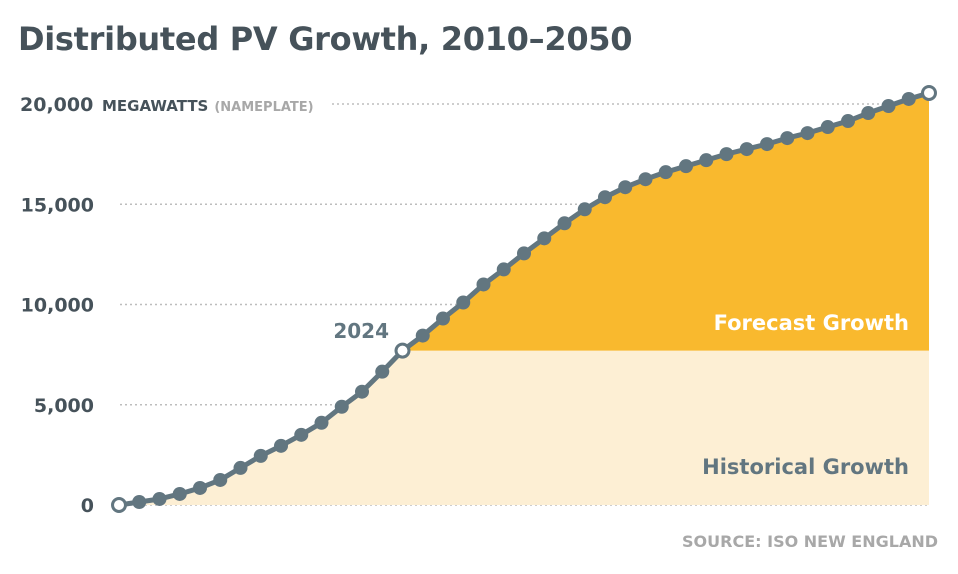 This screenshot has height=574, width=958. What do you see at coordinates (155, 106) in the screenshot?
I see `y-unit-label: MEGAWATTS` at bounding box center [155, 106].